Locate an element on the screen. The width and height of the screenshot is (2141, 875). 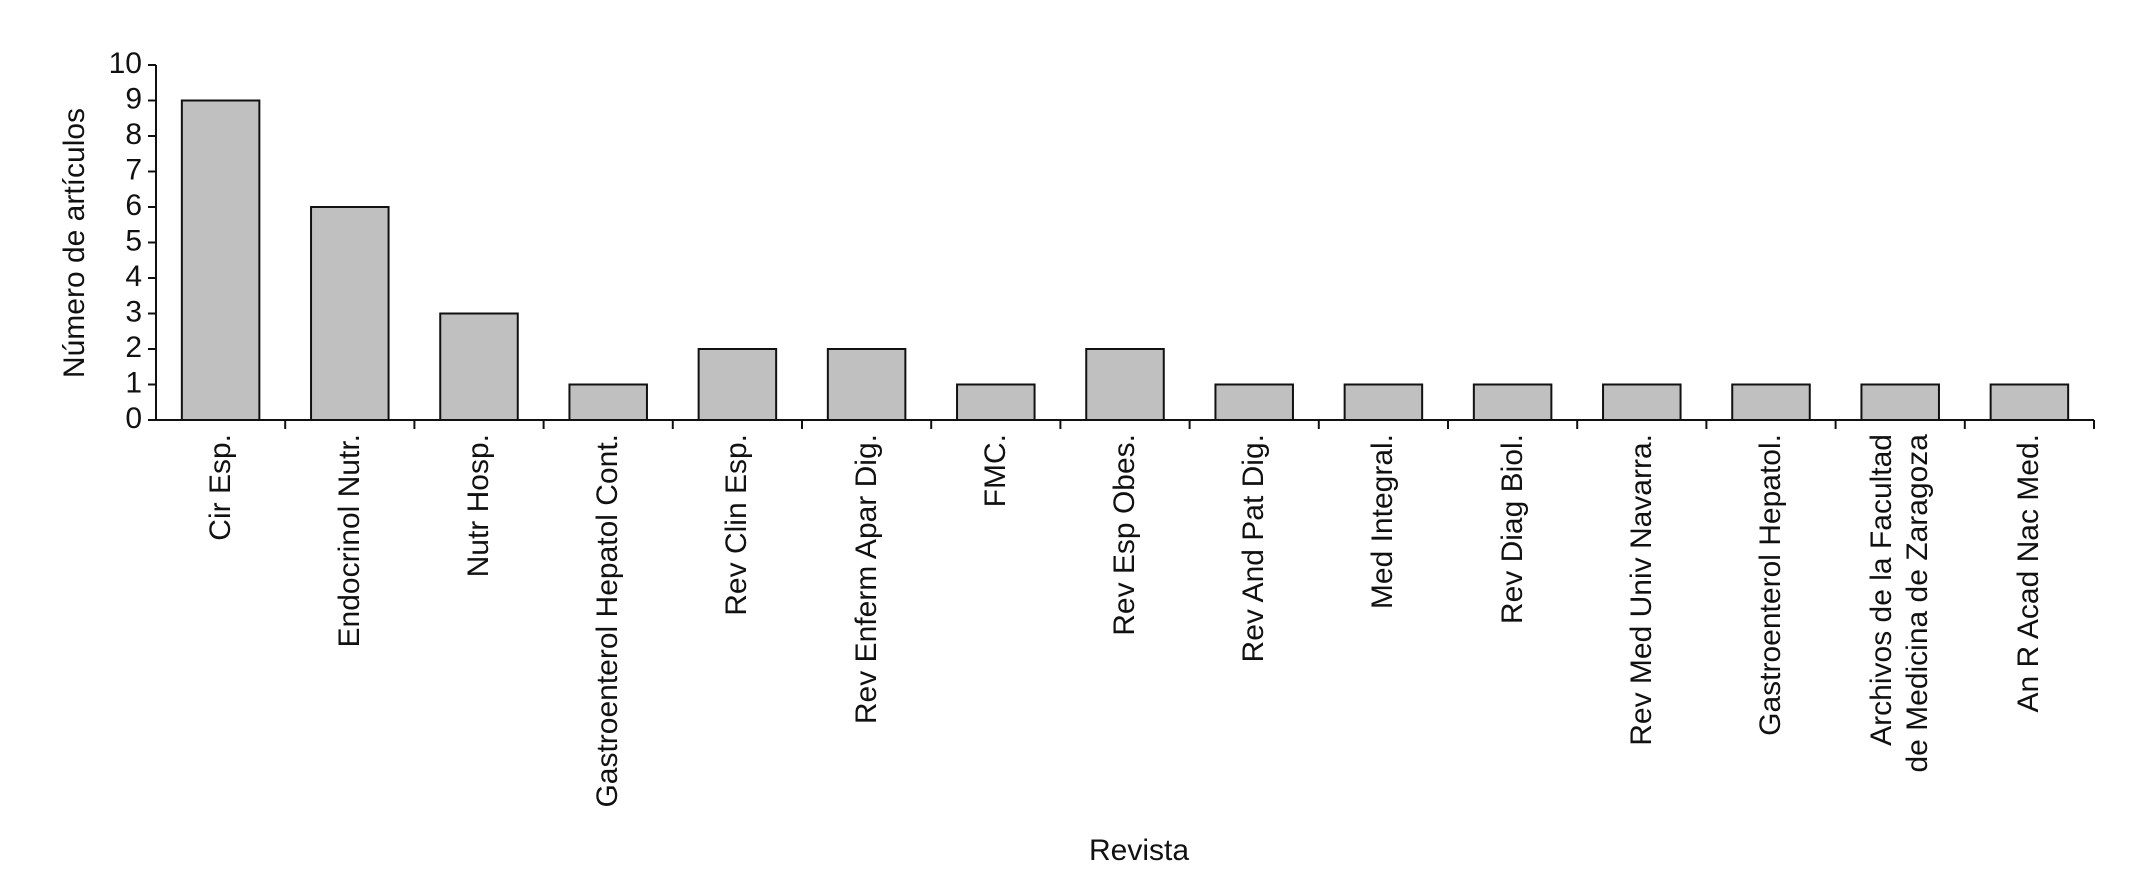
x-tick-label: Gastroenterol Hepatol Cont. is located at coordinates (608, 621).